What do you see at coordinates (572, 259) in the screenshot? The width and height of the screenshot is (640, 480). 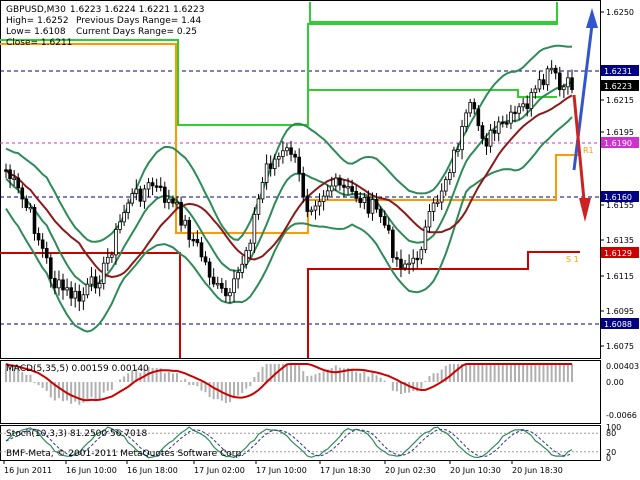 I see `pivot-s1-label: S 1` at bounding box center [572, 259].